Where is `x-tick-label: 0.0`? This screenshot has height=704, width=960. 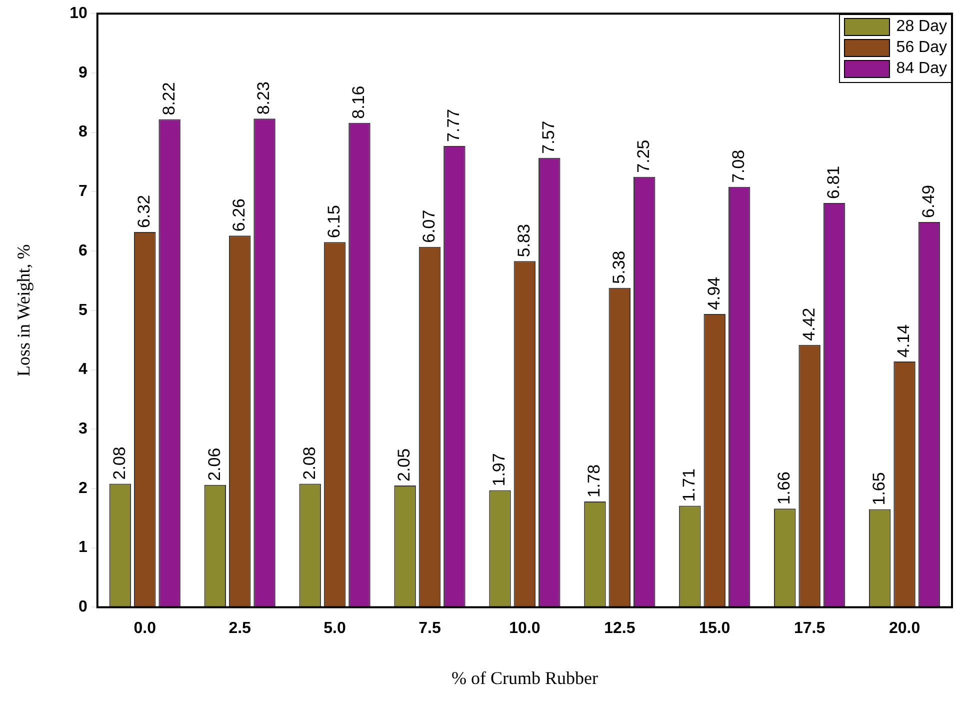
x-tick-label: 0.0 is located at coordinates (145, 629).